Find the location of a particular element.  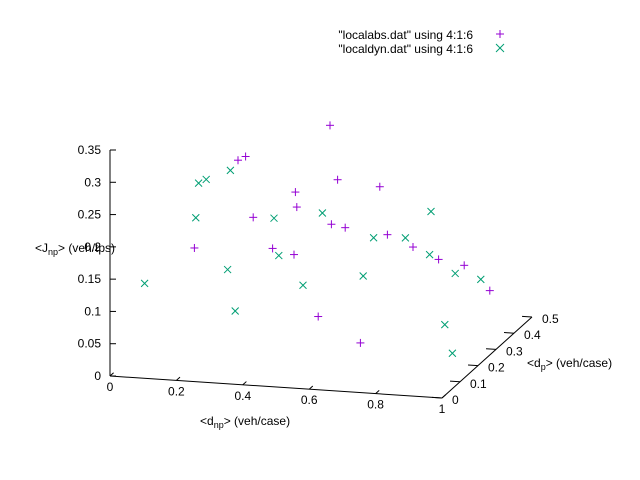

x-axis-line is located at coordinates (276, 387).